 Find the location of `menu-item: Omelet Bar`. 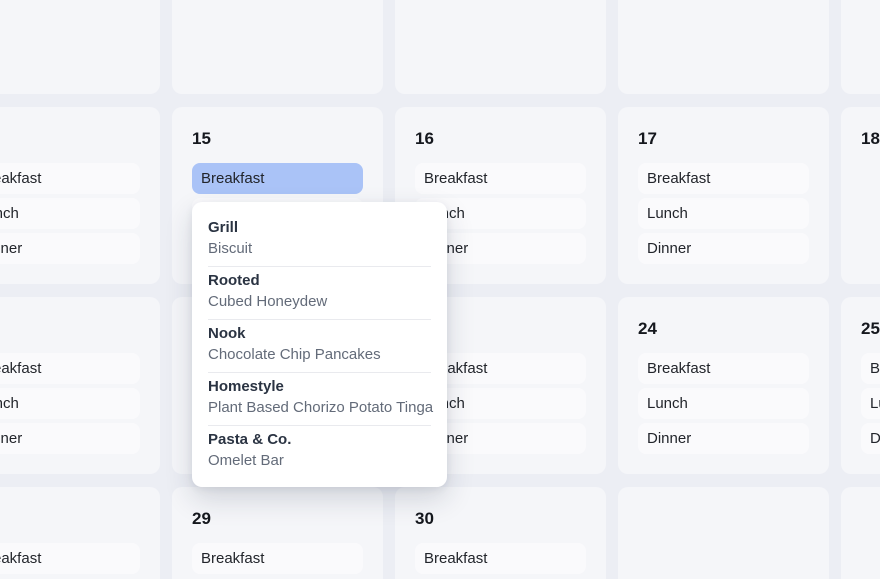

menu-item: Omelet Bar is located at coordinates (246, 460).